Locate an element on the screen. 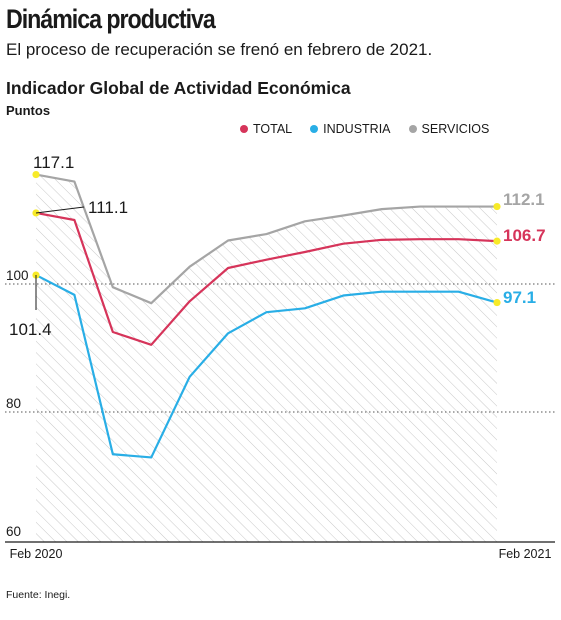 This screenshot has height=620, width=561. y-unit-label: Puntos is located at coordinates (28, 110).